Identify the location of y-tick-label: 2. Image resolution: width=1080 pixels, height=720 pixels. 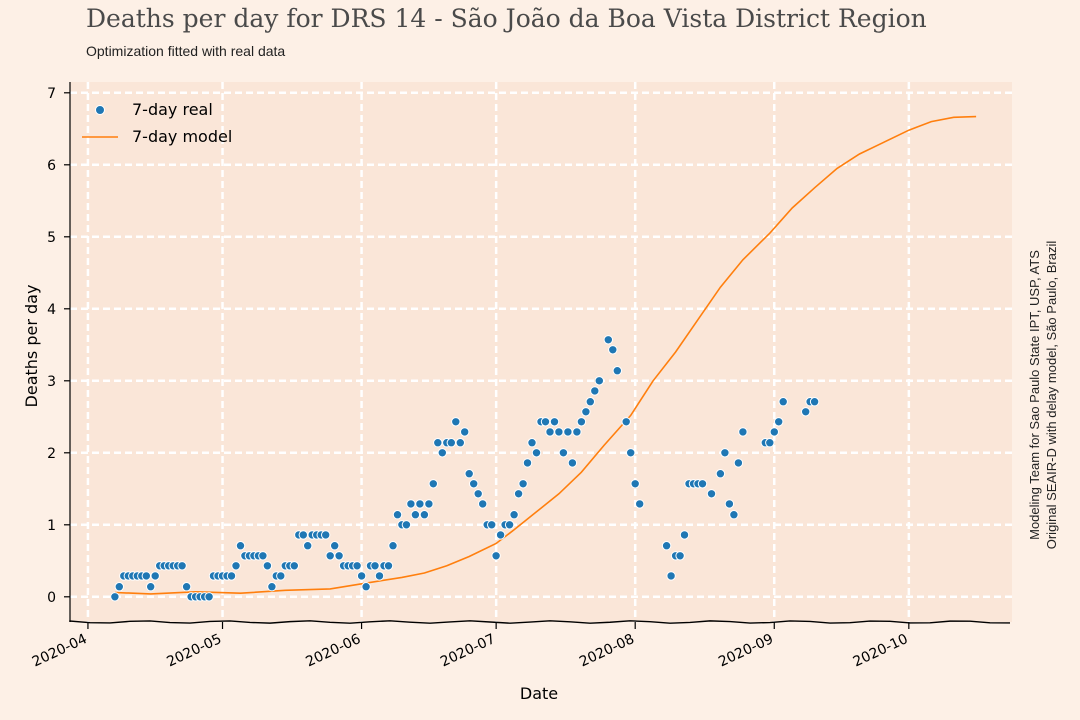
(51, 454).